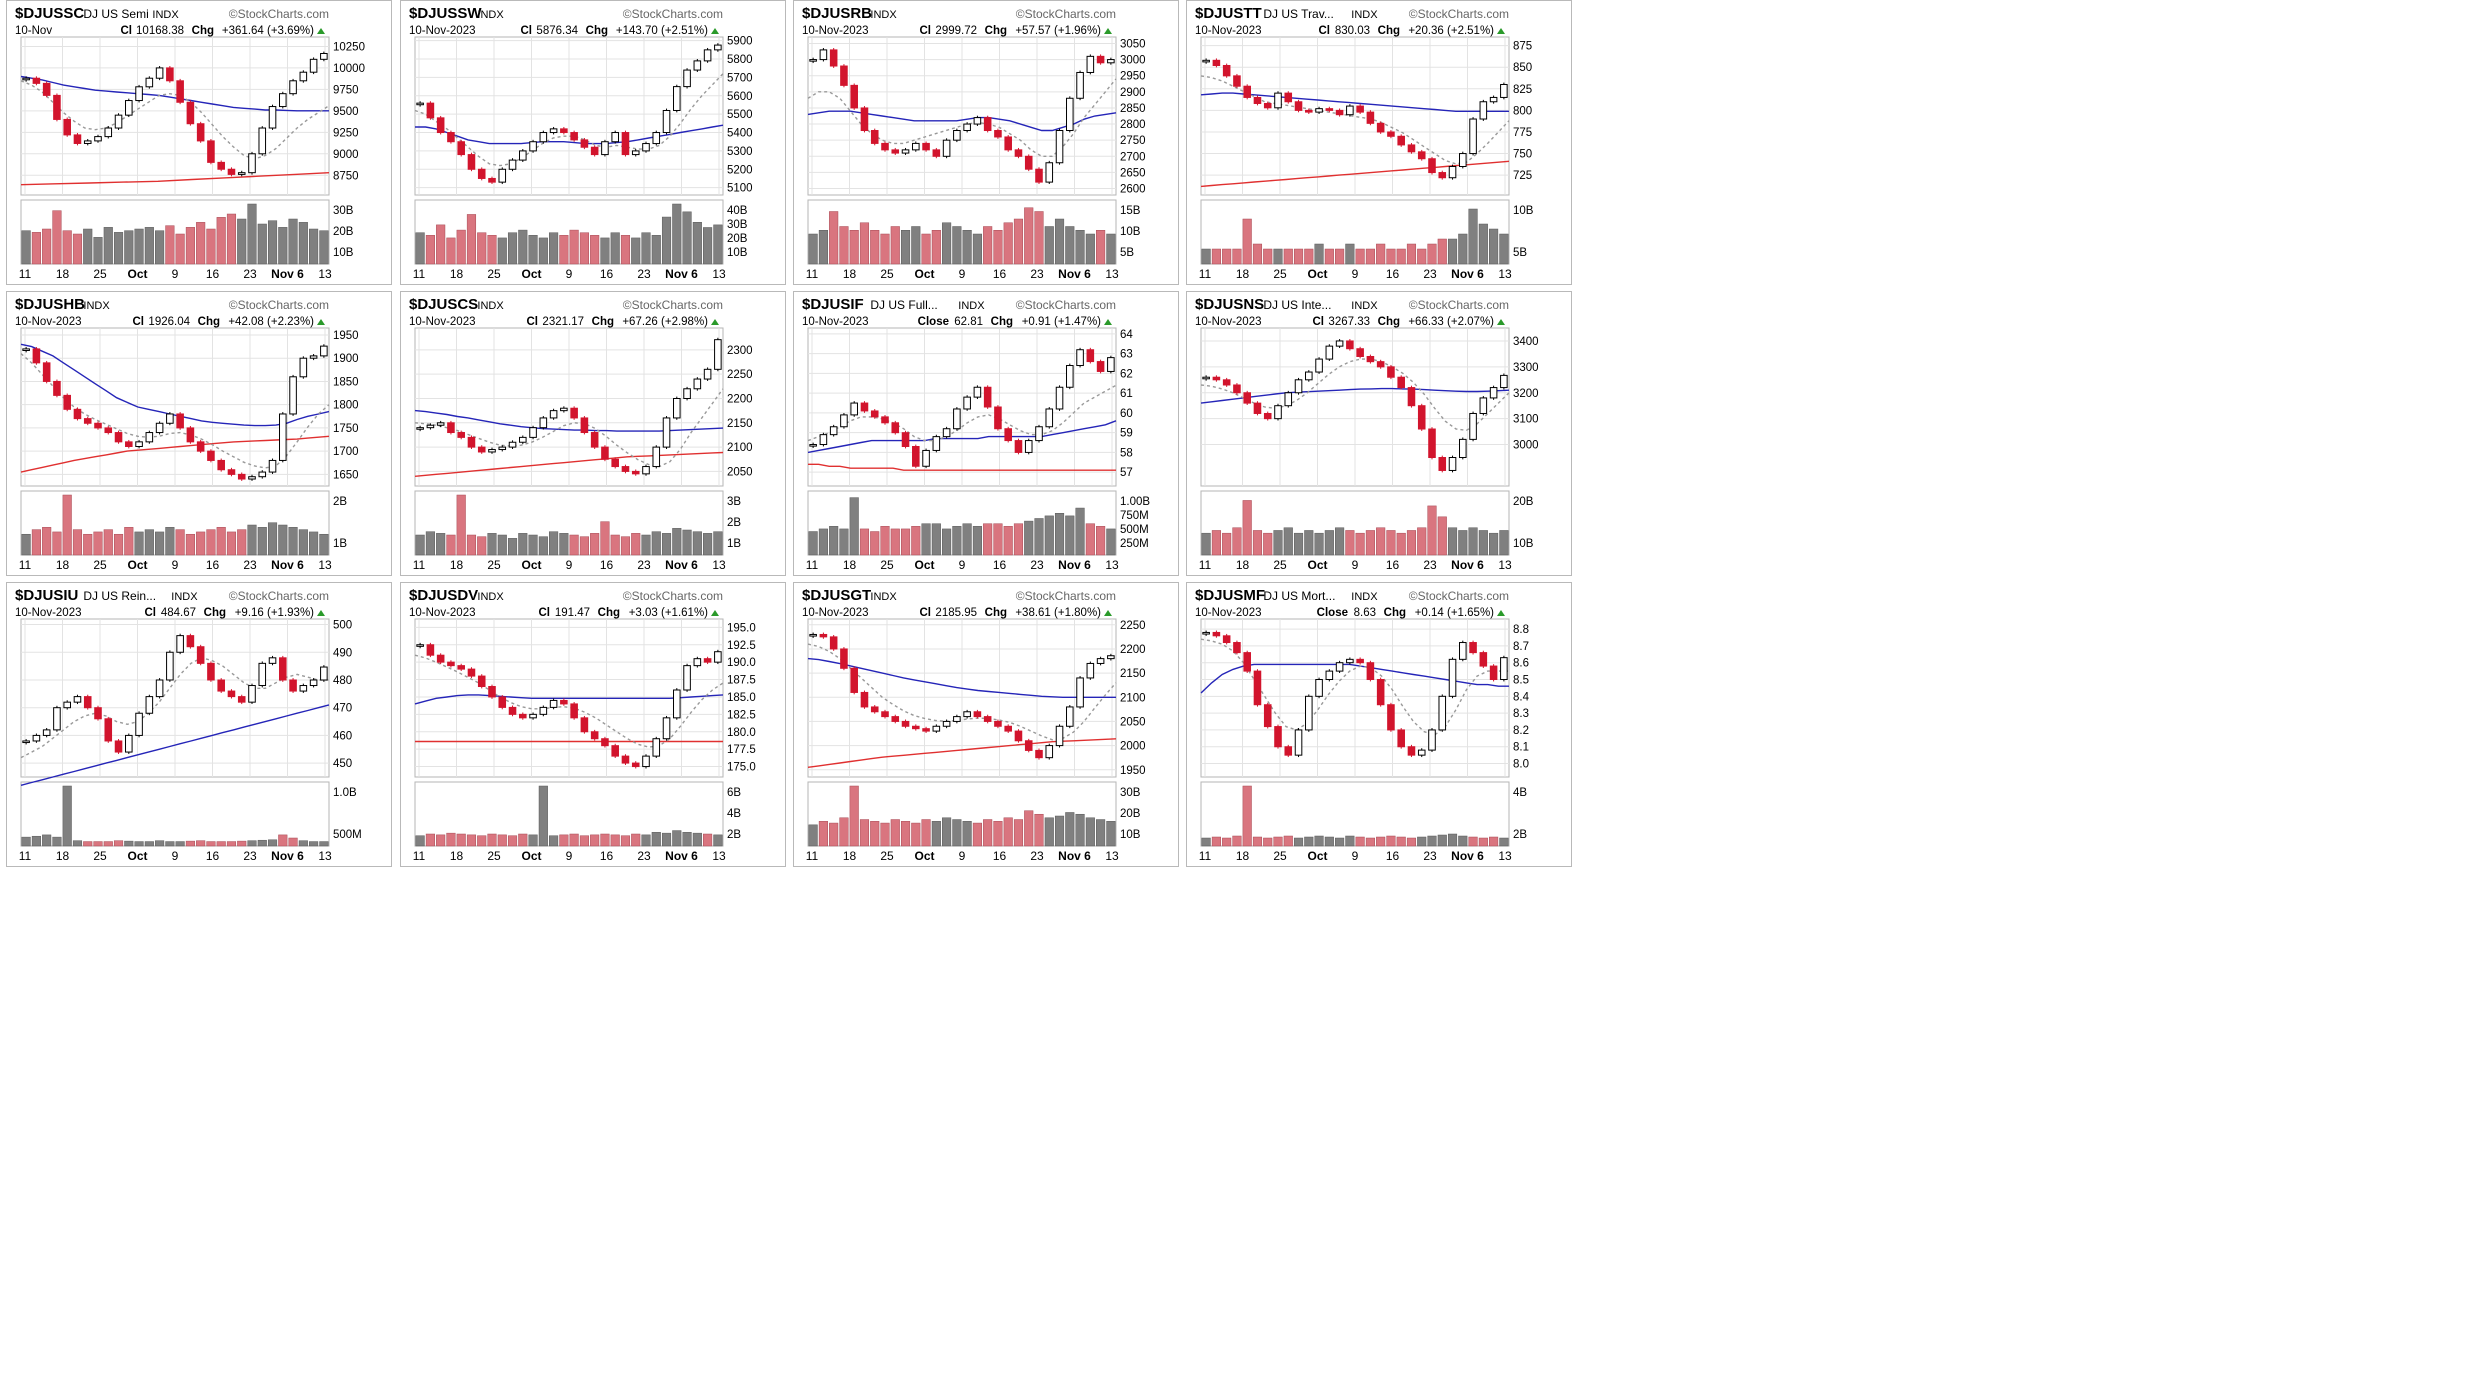 The height and width of the screenshot is (1378, 2486). I want to click on chart-symbol: $DJUSTT, so click(1228, 13).